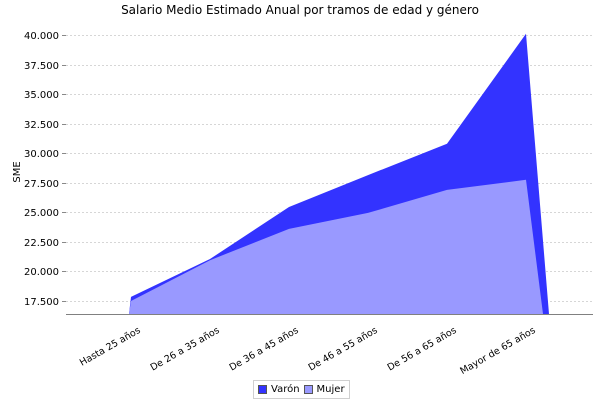 The width and height of the screenshot is (600, 400). What do you see at coordinates (41, 272) in the screenshot?
I see `y-tick-label: 20.000` at bounding box center [41, 272].